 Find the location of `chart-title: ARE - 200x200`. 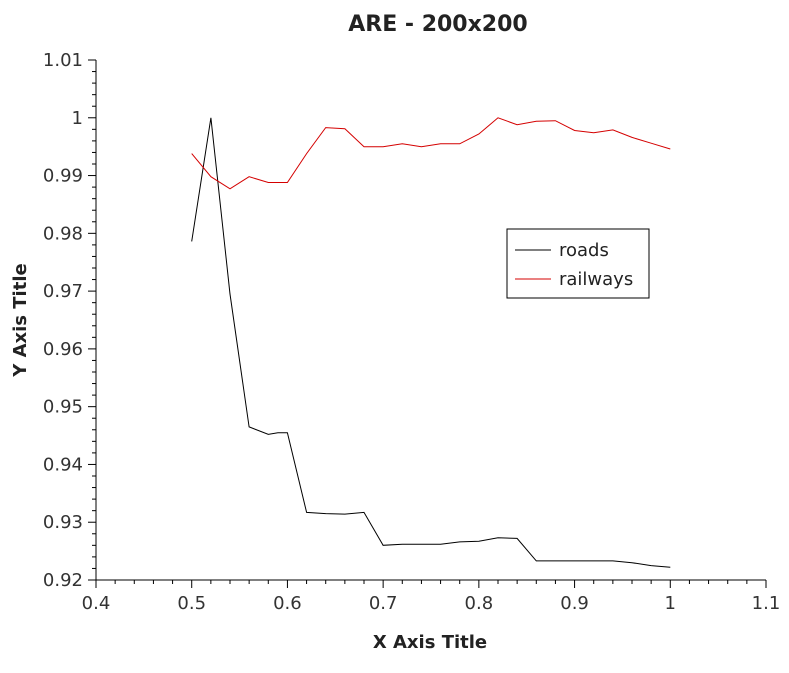

chart-title: ARE - 200x200 is located at coordinates (437, 24).